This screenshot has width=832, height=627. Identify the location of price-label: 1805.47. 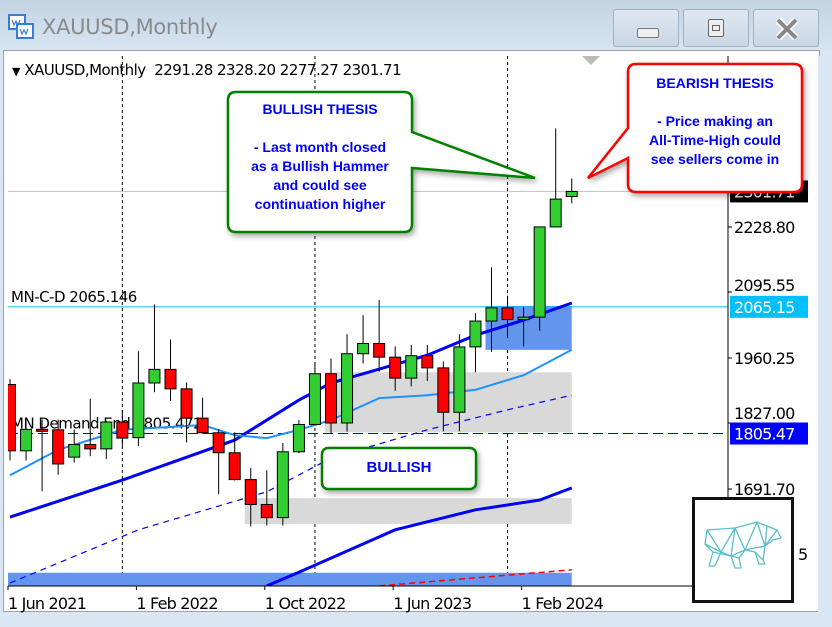
(764, 434).